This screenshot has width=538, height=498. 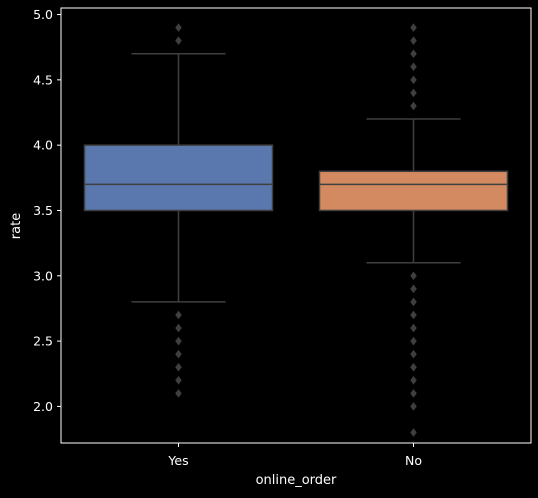 What do you see at coordinates (177, 460) in the screenshot?
I see `x-tick-label: Yes` at bounding box center [177, 460].